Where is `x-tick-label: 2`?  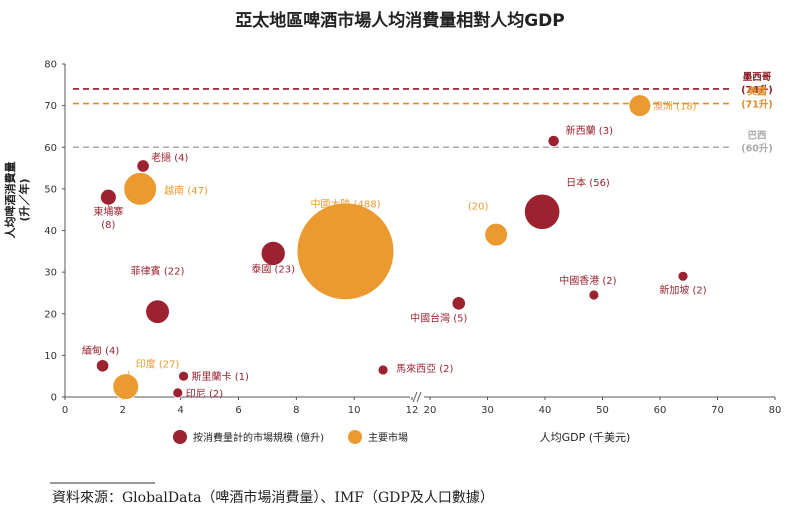 x-tick-label: 2 is located at coordinates (123, 410).